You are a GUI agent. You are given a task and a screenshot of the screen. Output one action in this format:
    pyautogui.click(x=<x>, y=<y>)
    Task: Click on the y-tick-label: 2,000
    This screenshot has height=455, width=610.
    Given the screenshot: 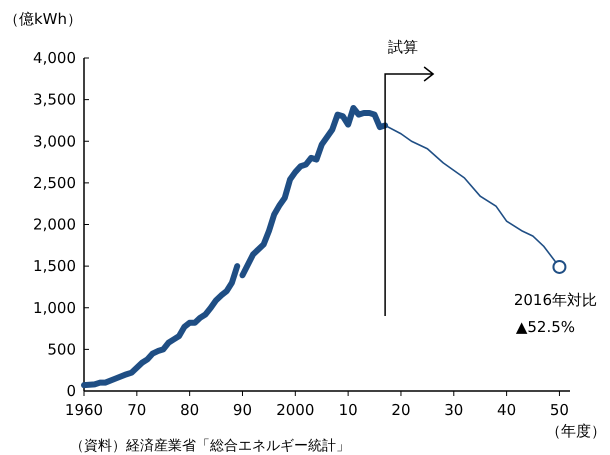 What is the action you would take?
    pyautogui.click(x=54, y=225)
    